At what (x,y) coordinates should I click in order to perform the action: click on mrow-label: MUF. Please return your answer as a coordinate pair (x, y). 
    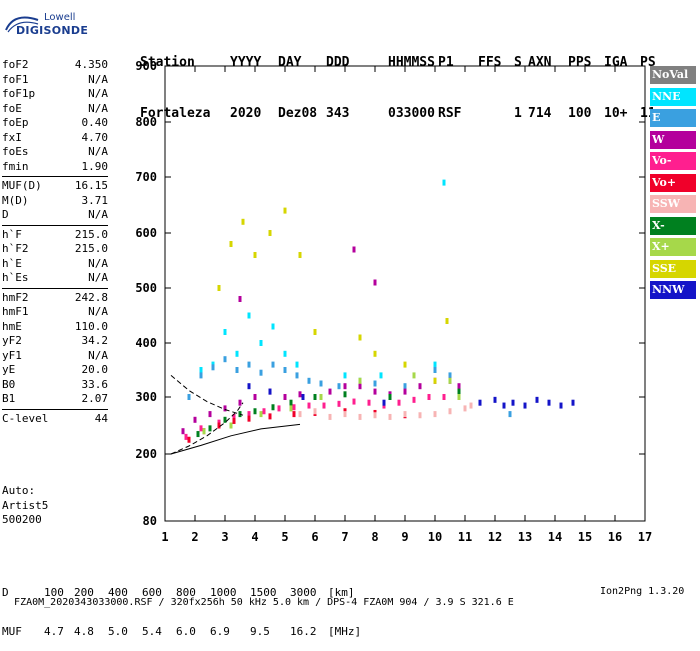
    Looking at the image, I should click on (12, 631).